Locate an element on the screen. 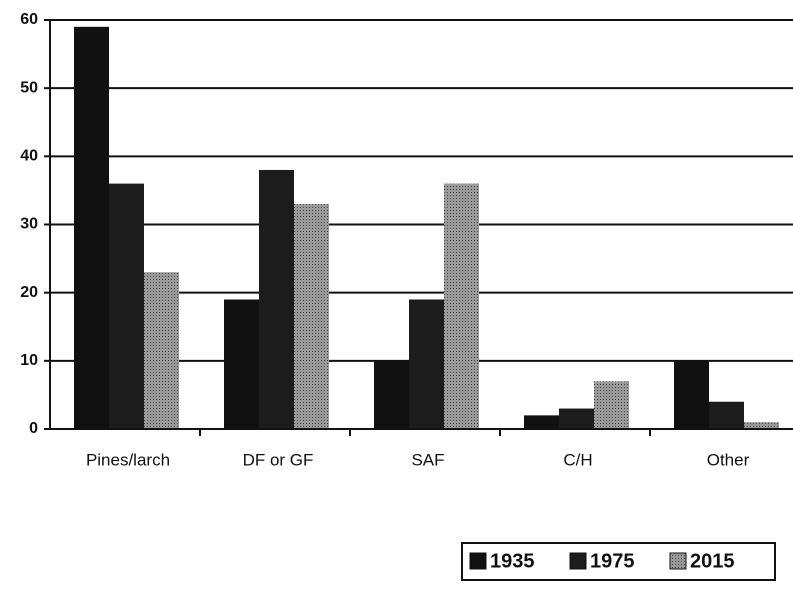 This screenshot has height=591, width=793. legend-label: 2015 is located at coordinates (712, 561).